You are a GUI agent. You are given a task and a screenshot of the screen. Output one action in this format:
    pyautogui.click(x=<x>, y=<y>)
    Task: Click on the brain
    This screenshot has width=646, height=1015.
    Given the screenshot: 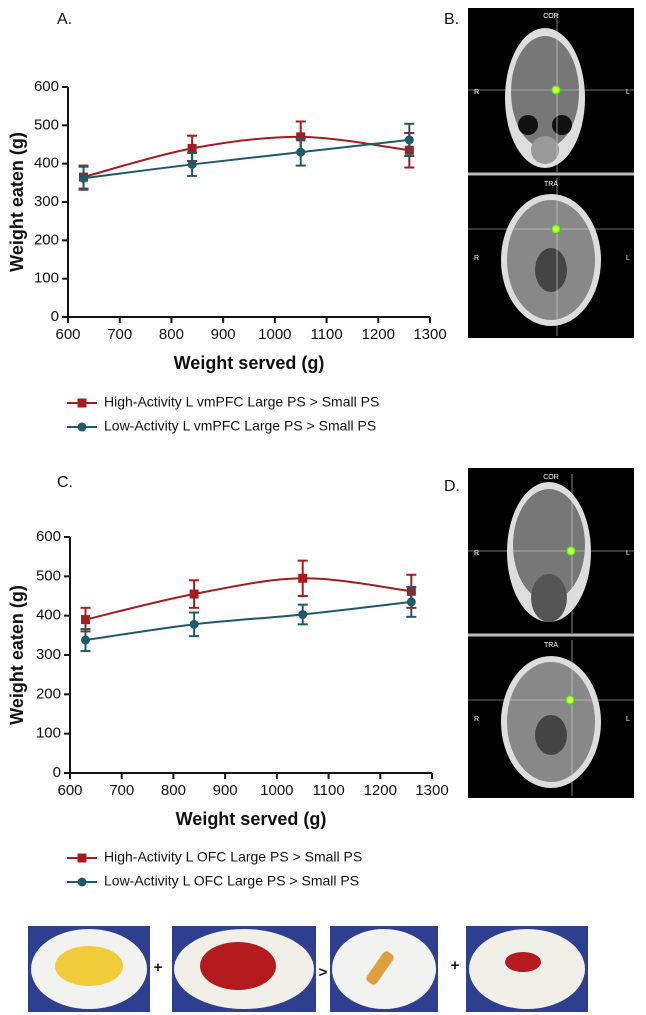 What is the action you would take?
    pyautogui.click(x=549, y=545)
    